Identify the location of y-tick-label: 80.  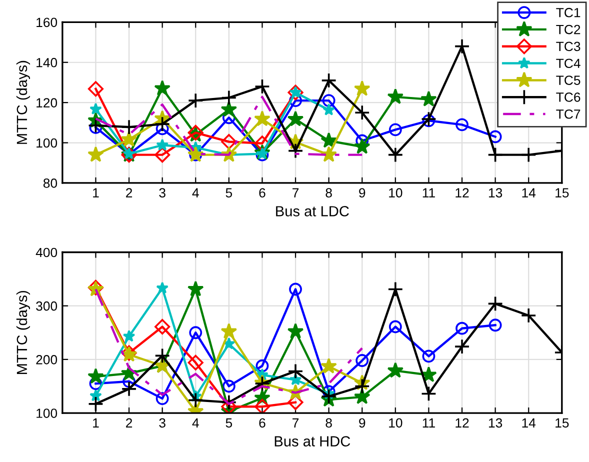
(50, 183).